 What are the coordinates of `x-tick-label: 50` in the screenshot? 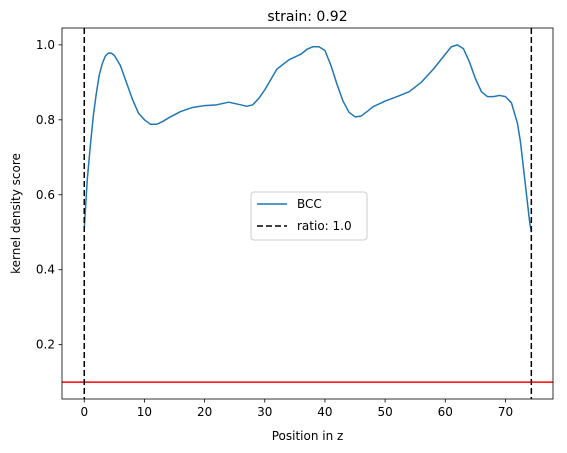 It's located at (384, 412).